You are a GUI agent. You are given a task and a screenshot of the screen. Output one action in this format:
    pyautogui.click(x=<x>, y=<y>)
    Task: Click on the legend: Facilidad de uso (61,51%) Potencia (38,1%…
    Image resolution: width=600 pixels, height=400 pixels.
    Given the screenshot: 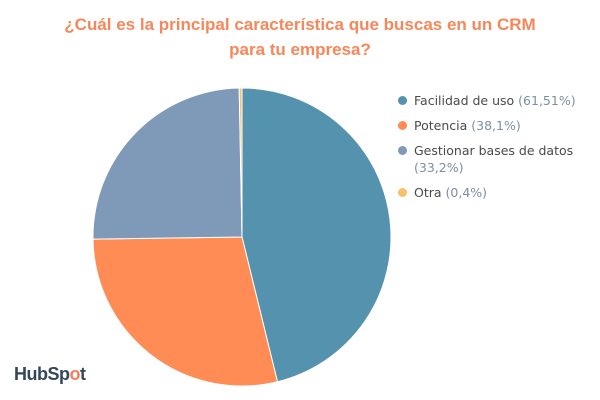 What is the action you would take?
    pyautogui.click(x=498, y=150)
    